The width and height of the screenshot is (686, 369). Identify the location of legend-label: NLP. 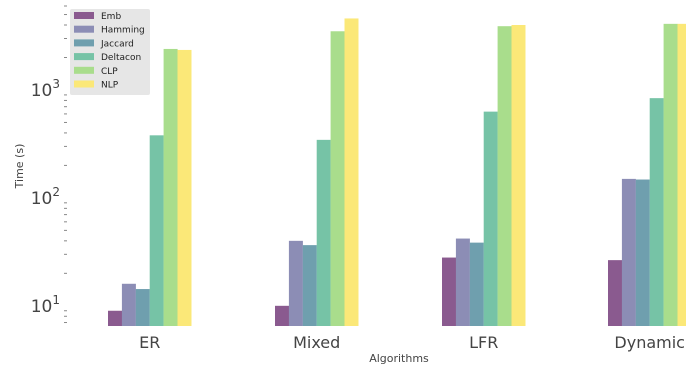
(110, 86).